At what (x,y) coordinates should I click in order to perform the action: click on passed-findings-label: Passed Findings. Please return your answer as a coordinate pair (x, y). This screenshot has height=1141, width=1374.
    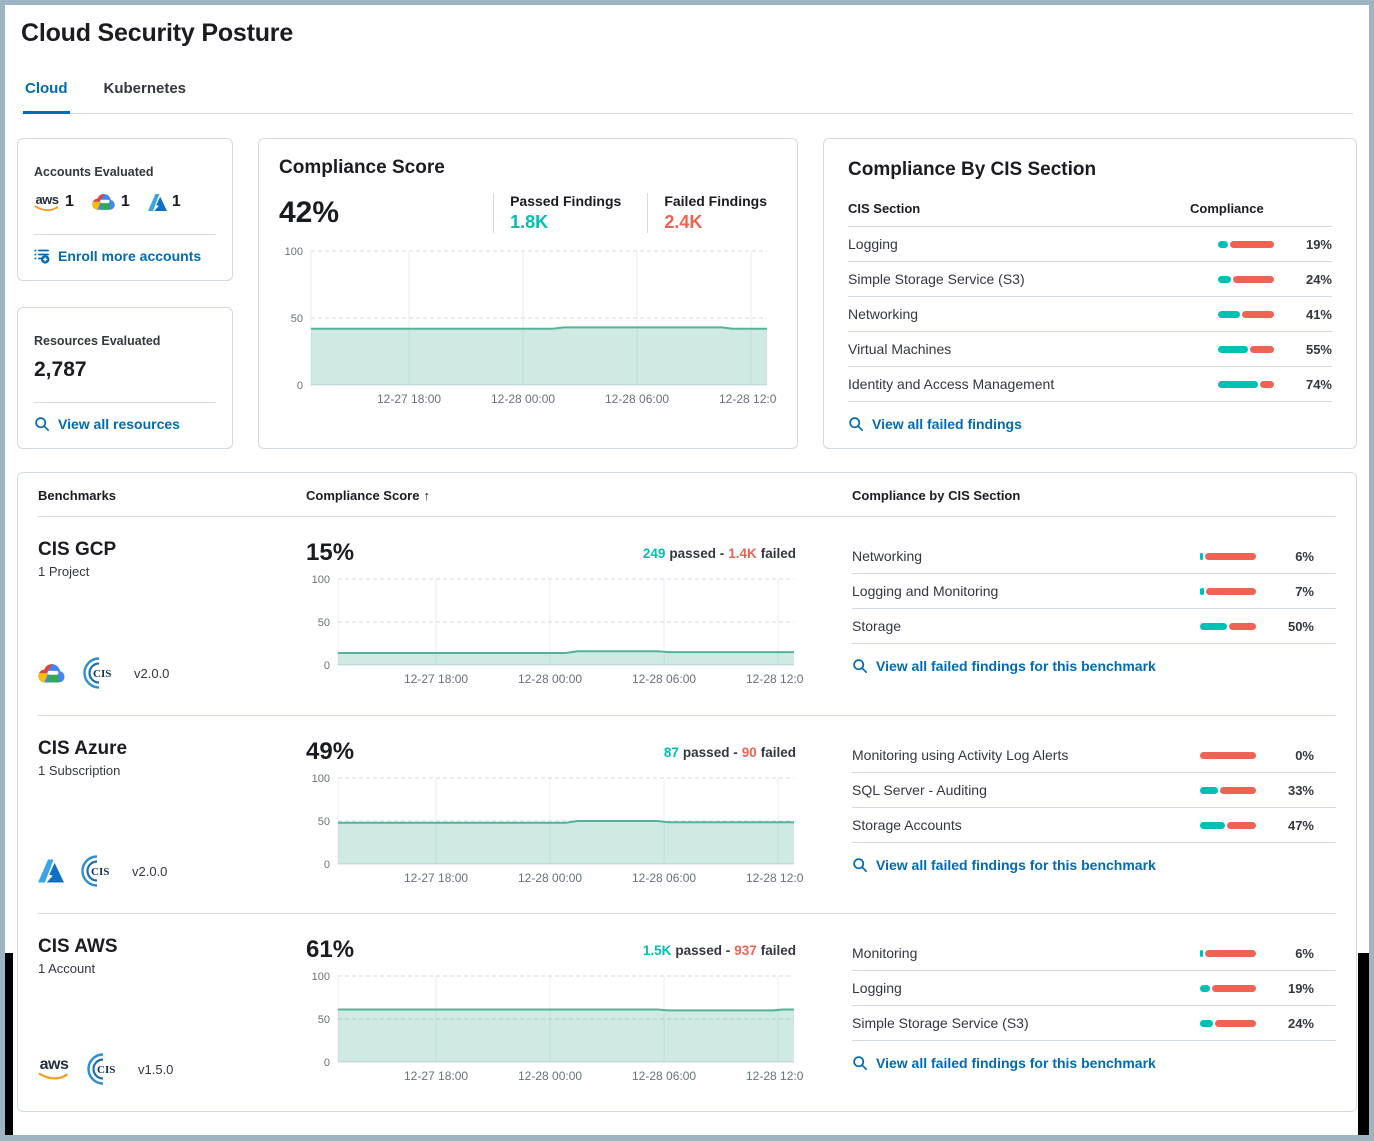
    Looking at the image, I should click on (566, 201).